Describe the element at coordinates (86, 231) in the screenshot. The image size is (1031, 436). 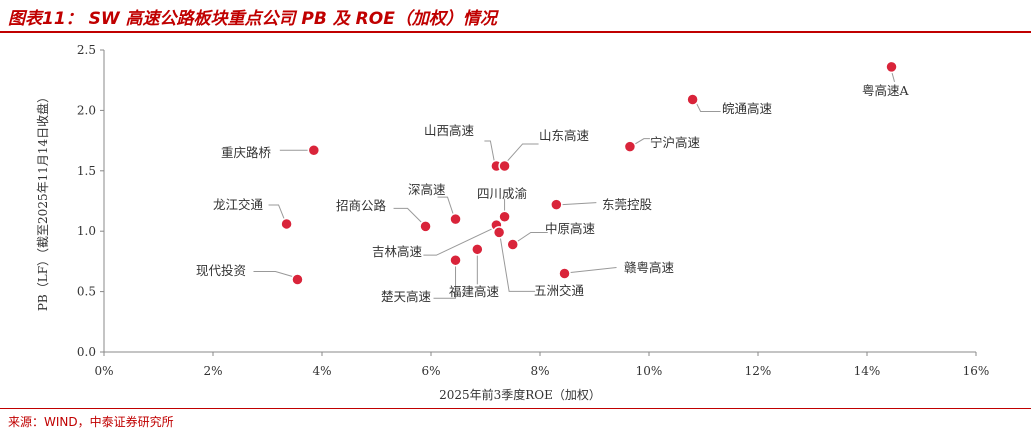
I see `y-tick-label: 1.0` at that location.